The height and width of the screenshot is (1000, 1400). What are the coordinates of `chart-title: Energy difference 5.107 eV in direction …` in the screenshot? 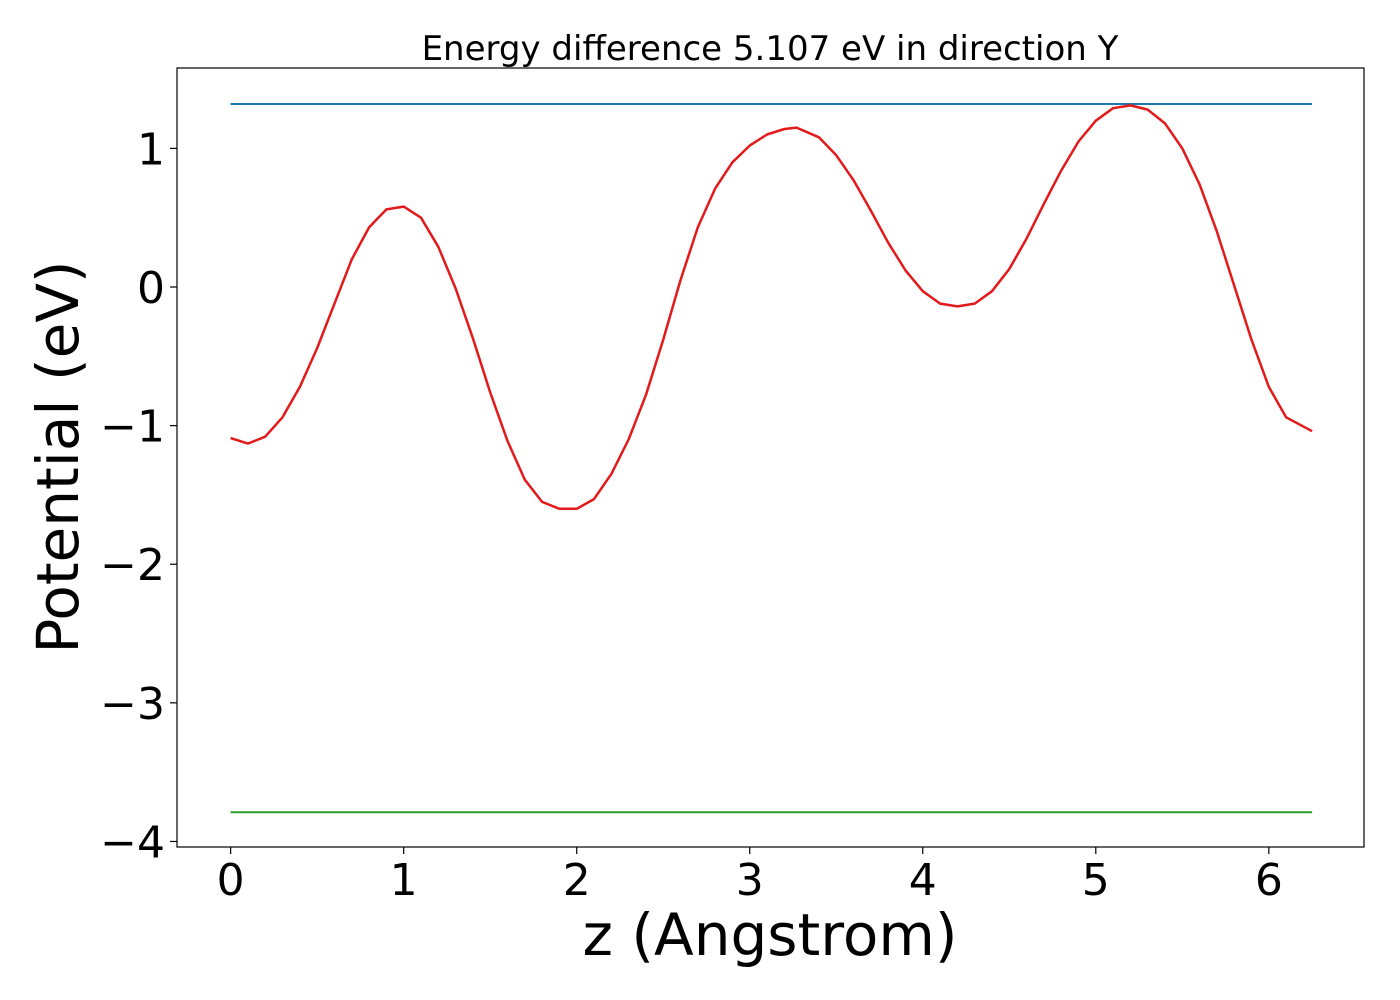 It's located at (770, 49).